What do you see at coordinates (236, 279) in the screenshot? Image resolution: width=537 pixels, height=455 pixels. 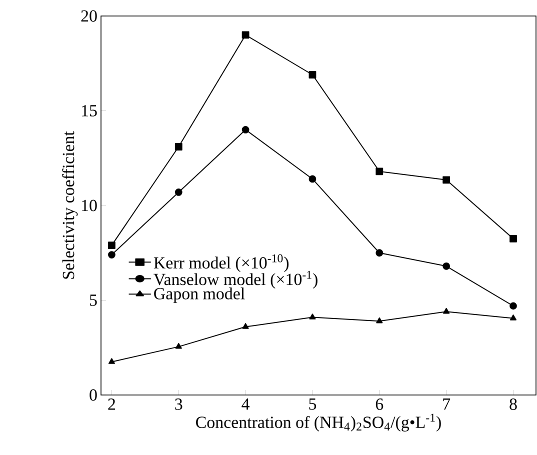 I see `legend-label: Vanselow model (×10$^{-1}$)` at bounding box center [236, 279].